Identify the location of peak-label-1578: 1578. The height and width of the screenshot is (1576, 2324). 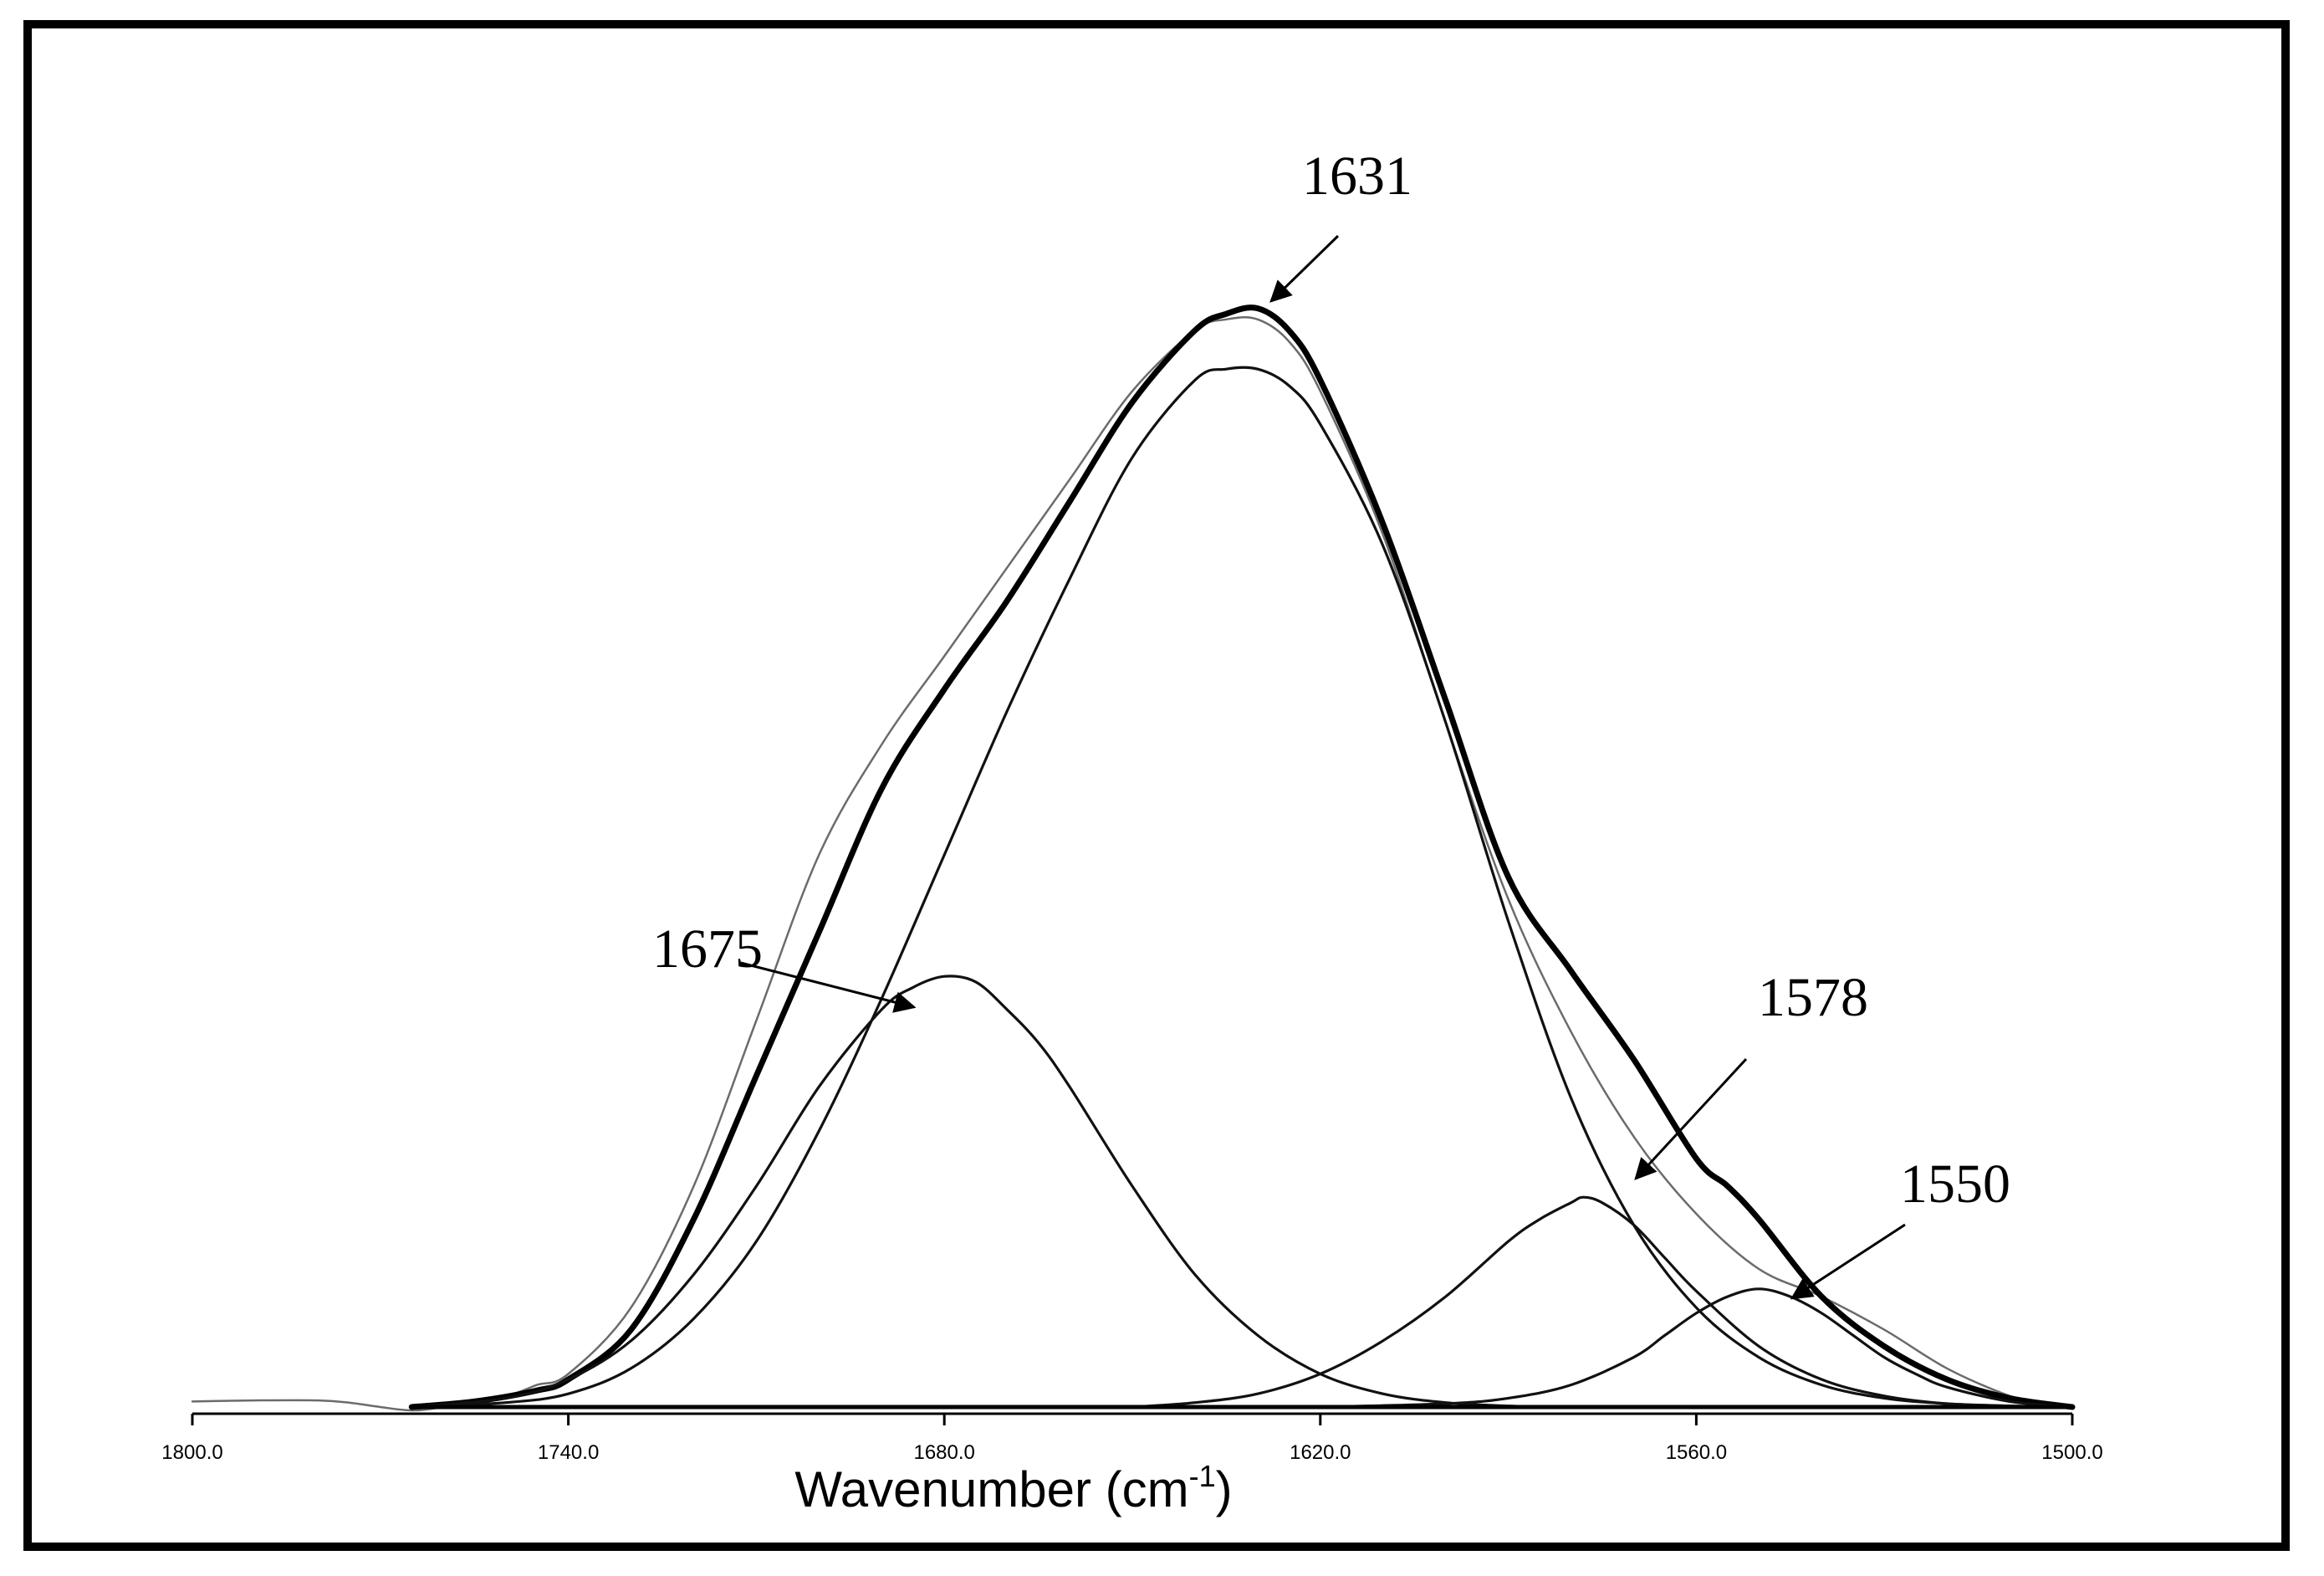
(1813, 997).